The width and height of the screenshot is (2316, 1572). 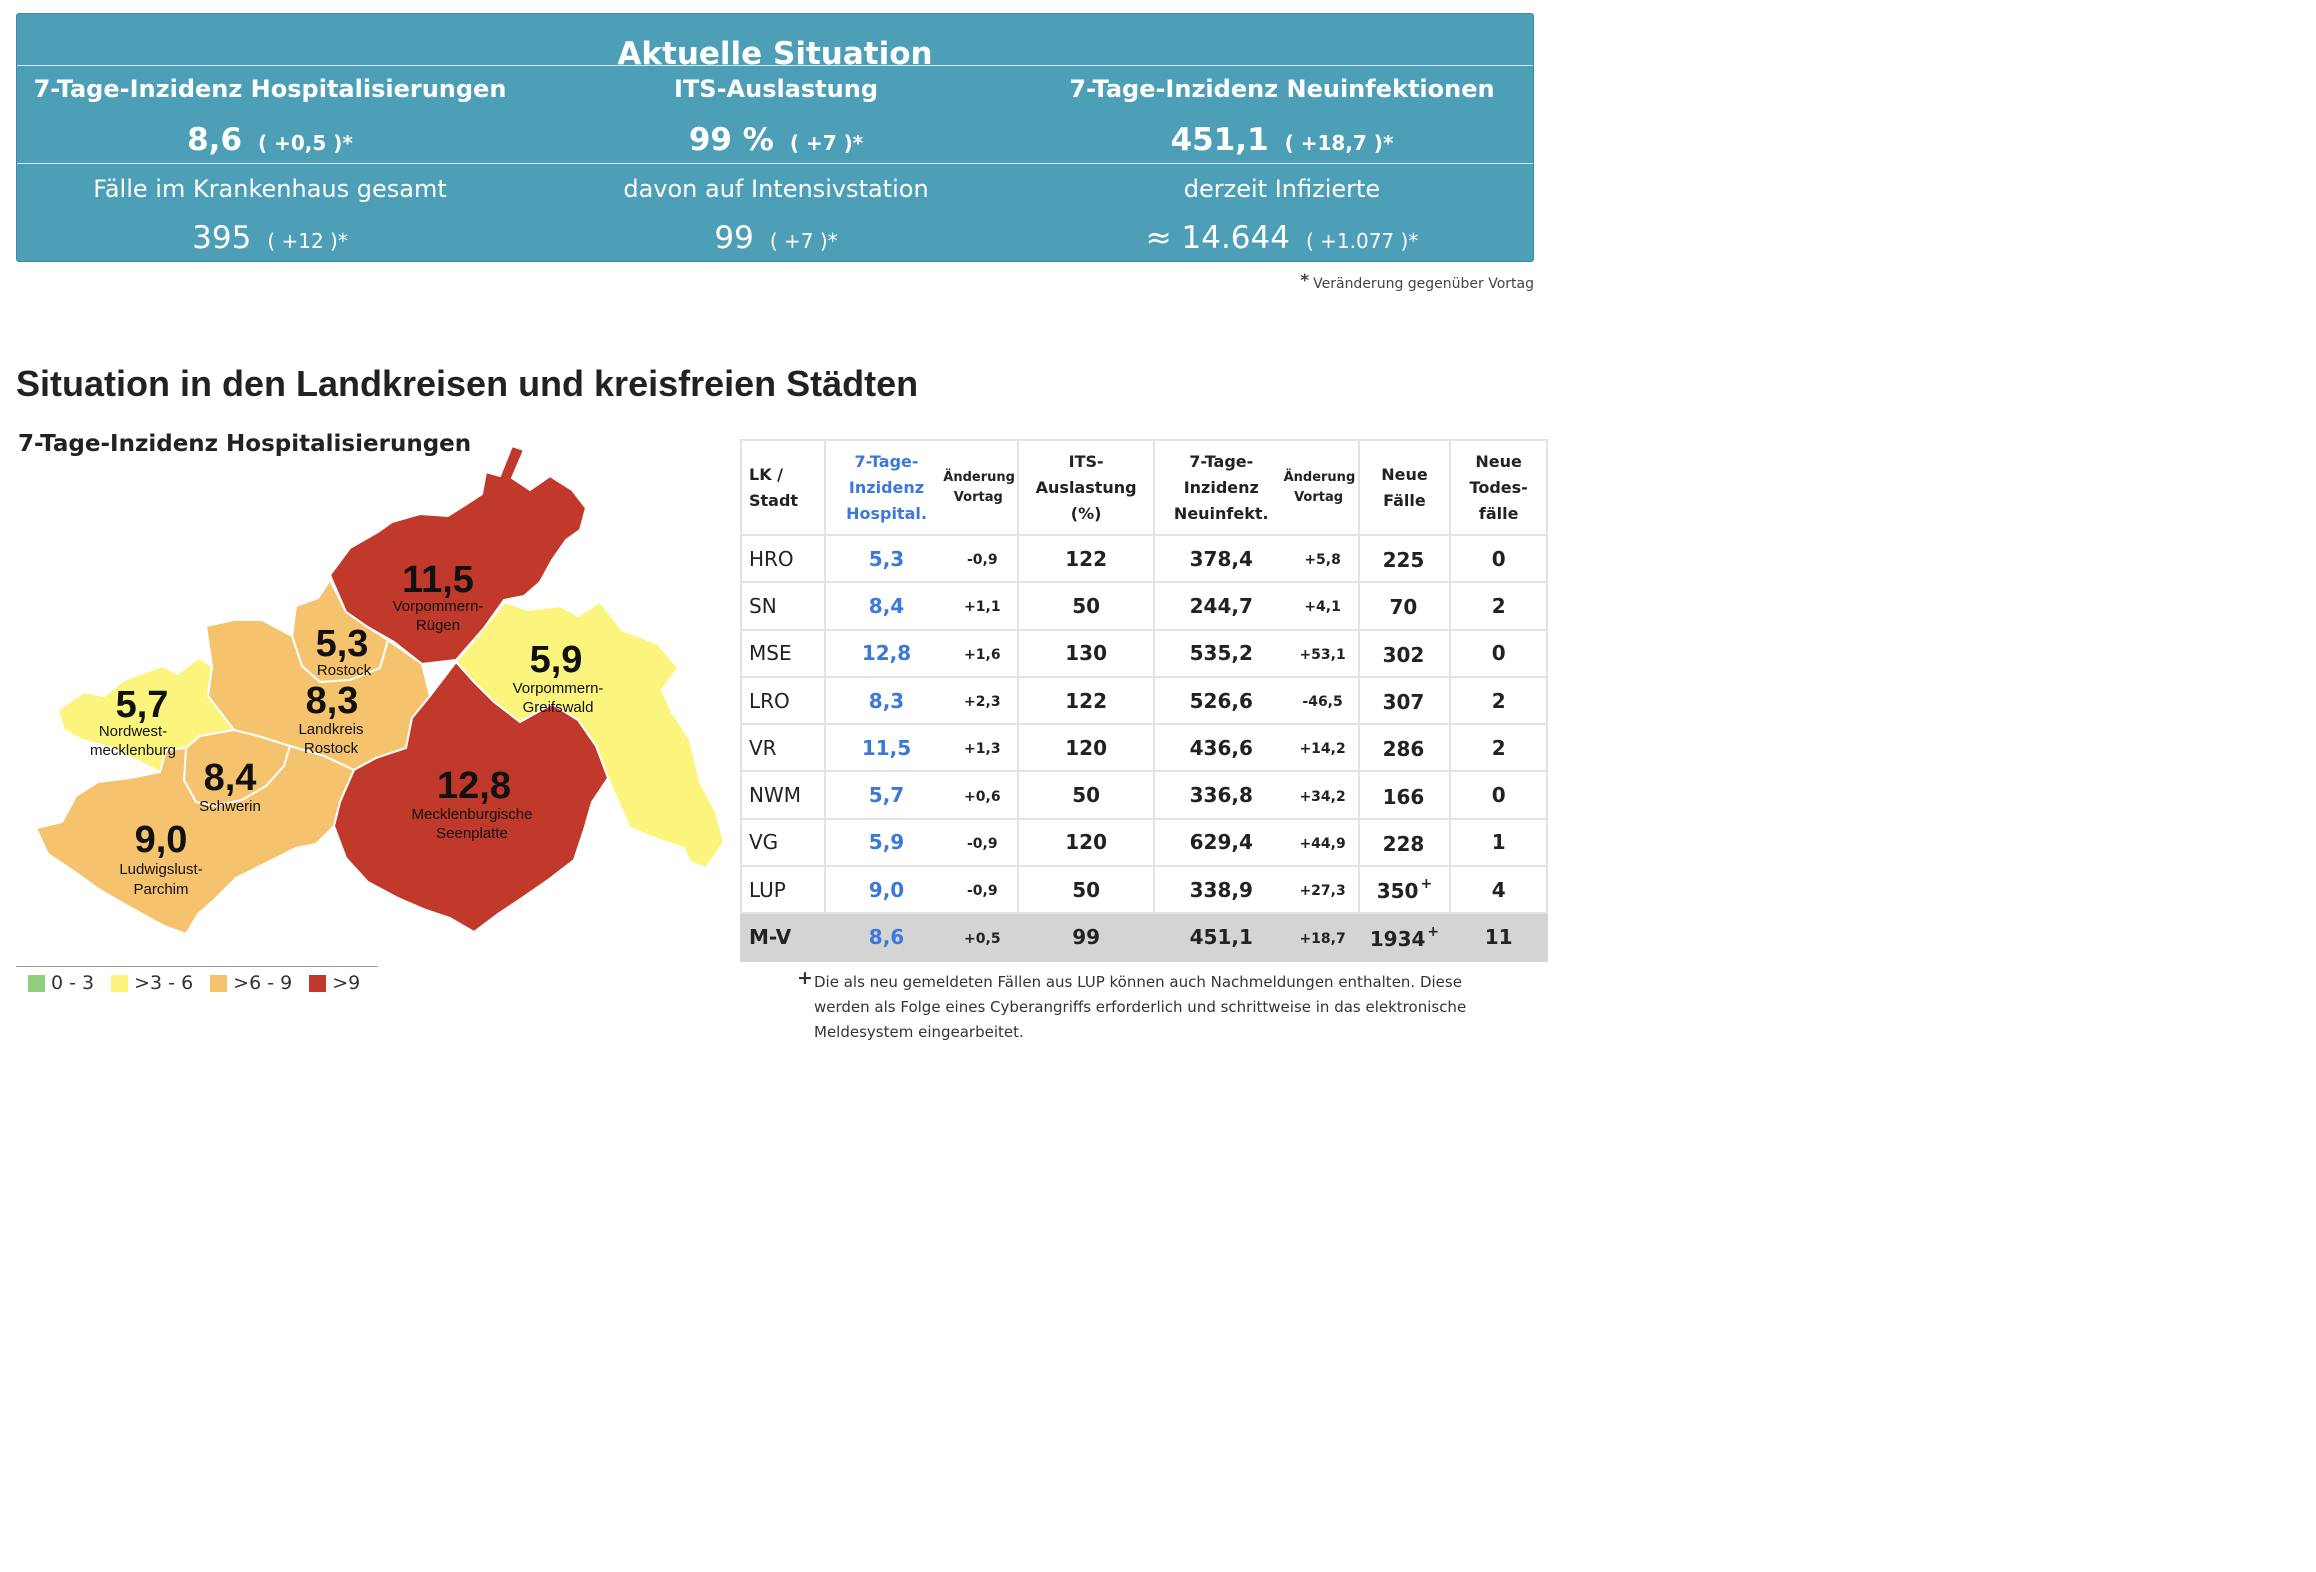 What do you see at coordinates (1086, 842) in the screenshot?
I see `cell-its: 120` at bounding box center [1086, 842].